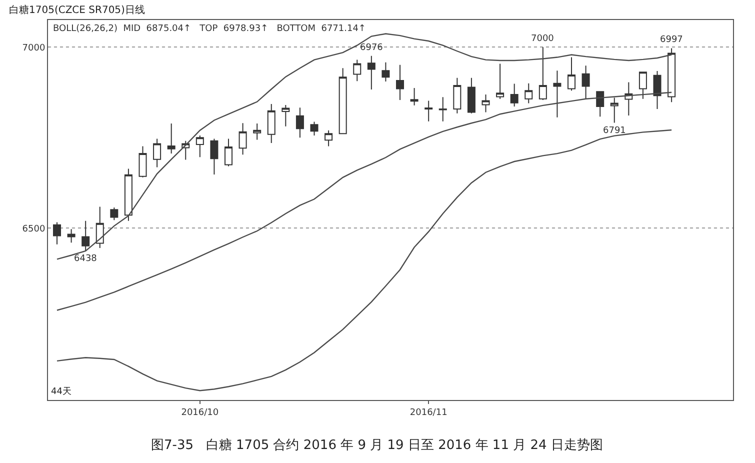  Describe the element at coordinates (209, 29) in the screenshot. I see `text: BOLL(26,26,2) MID 6875.04↑ TOP 6978.93↑ BOTTOM 6771.14↑` at that location.